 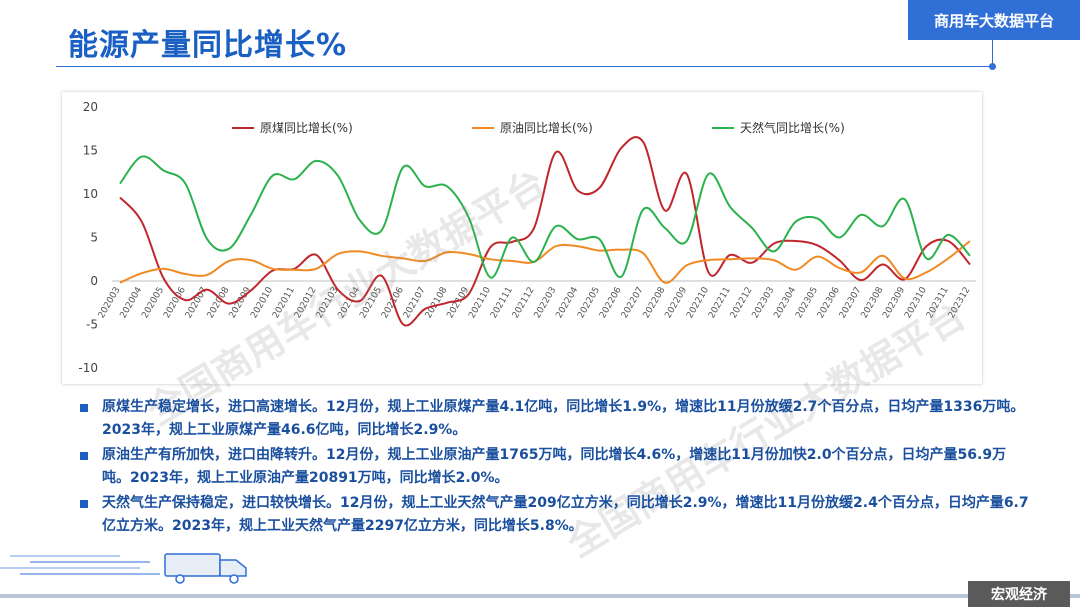 I want to click on page-title: 能源产量同比增长%, so click(x=208, y=45).